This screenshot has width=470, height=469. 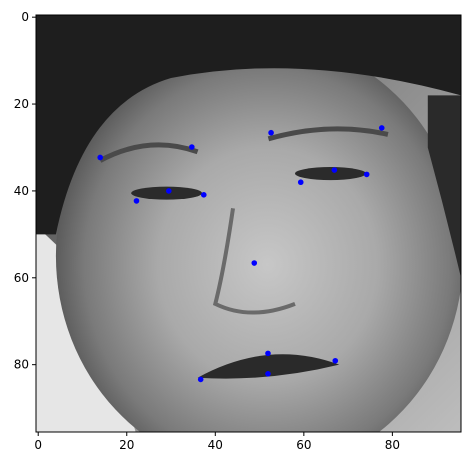 What do you see at coordinates (21, 278) in the screenshot?
I see `y-tick-label: 60` at bounding box center [21, 278].